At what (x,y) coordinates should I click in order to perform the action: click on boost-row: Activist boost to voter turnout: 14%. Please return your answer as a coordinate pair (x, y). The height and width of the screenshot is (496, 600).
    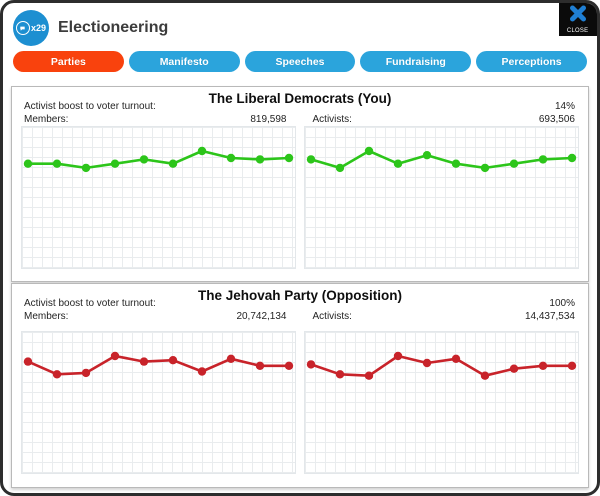
    Looking at the image, I should click on (299, 106).